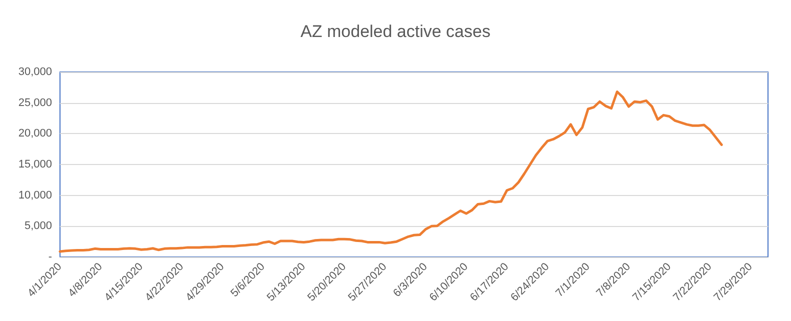  I want to click on y-tick-label: -, so click(50, 257).